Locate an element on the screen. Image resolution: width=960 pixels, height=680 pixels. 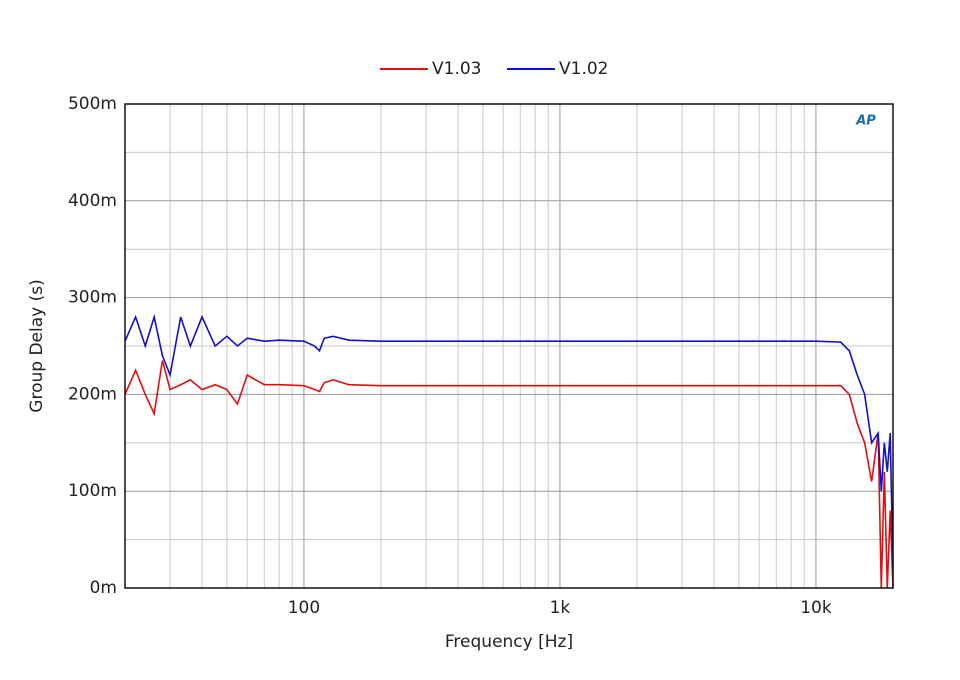
y-tick-label: 300m is located at coordinates (92, 298).